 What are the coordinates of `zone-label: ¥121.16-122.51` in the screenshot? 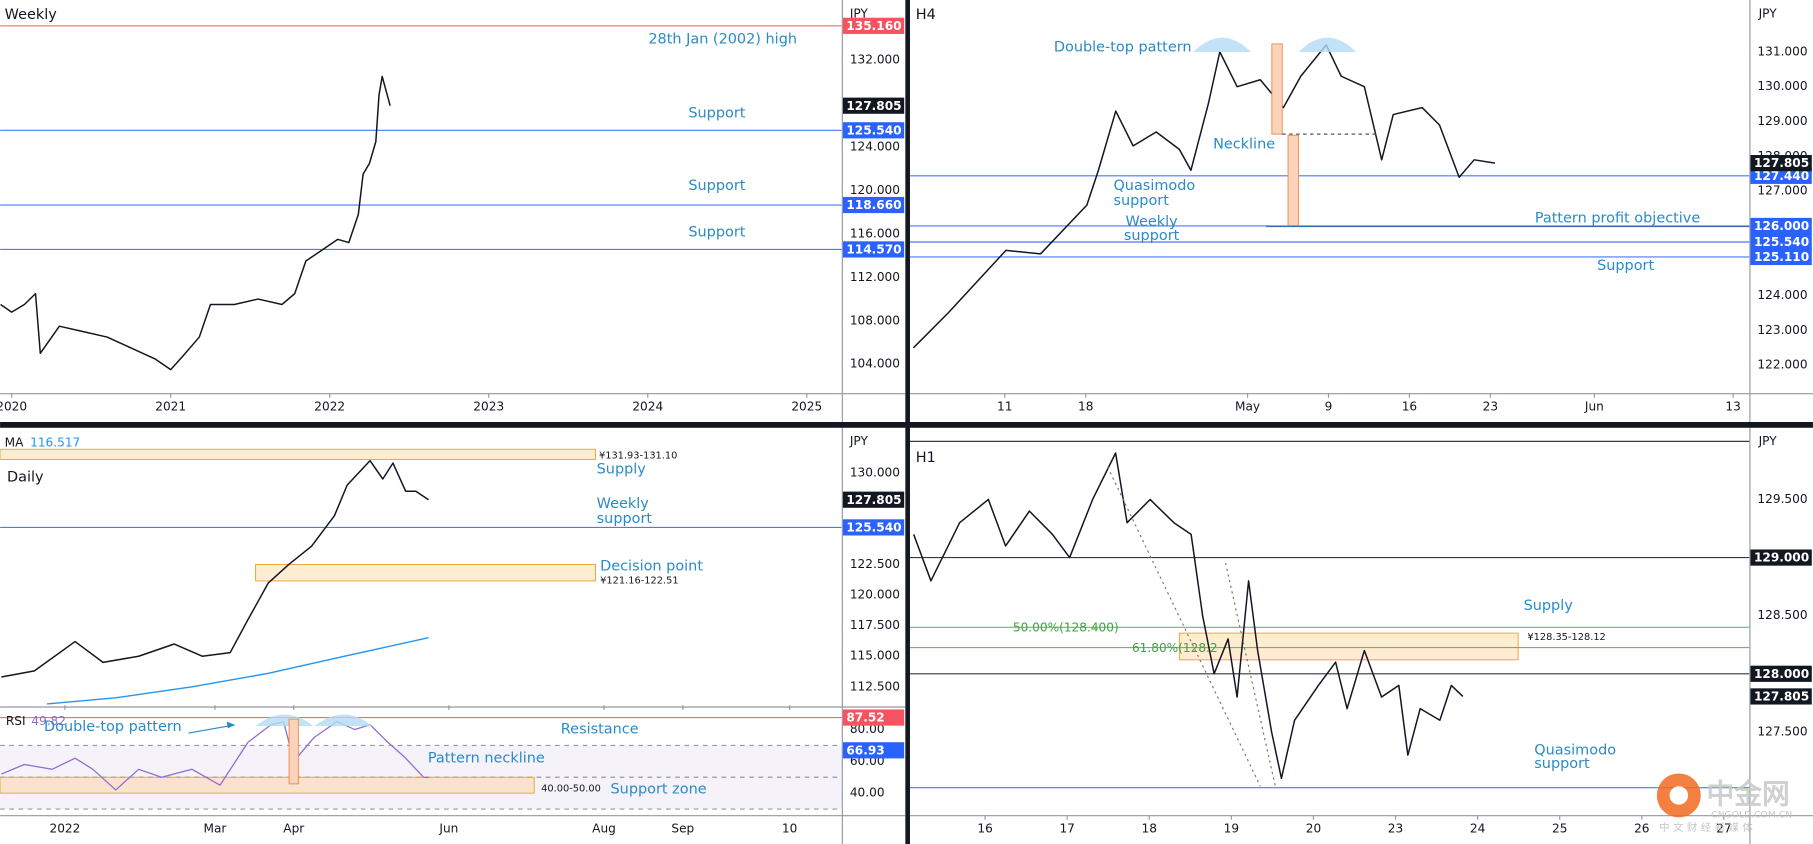 It's located at (639, 580).